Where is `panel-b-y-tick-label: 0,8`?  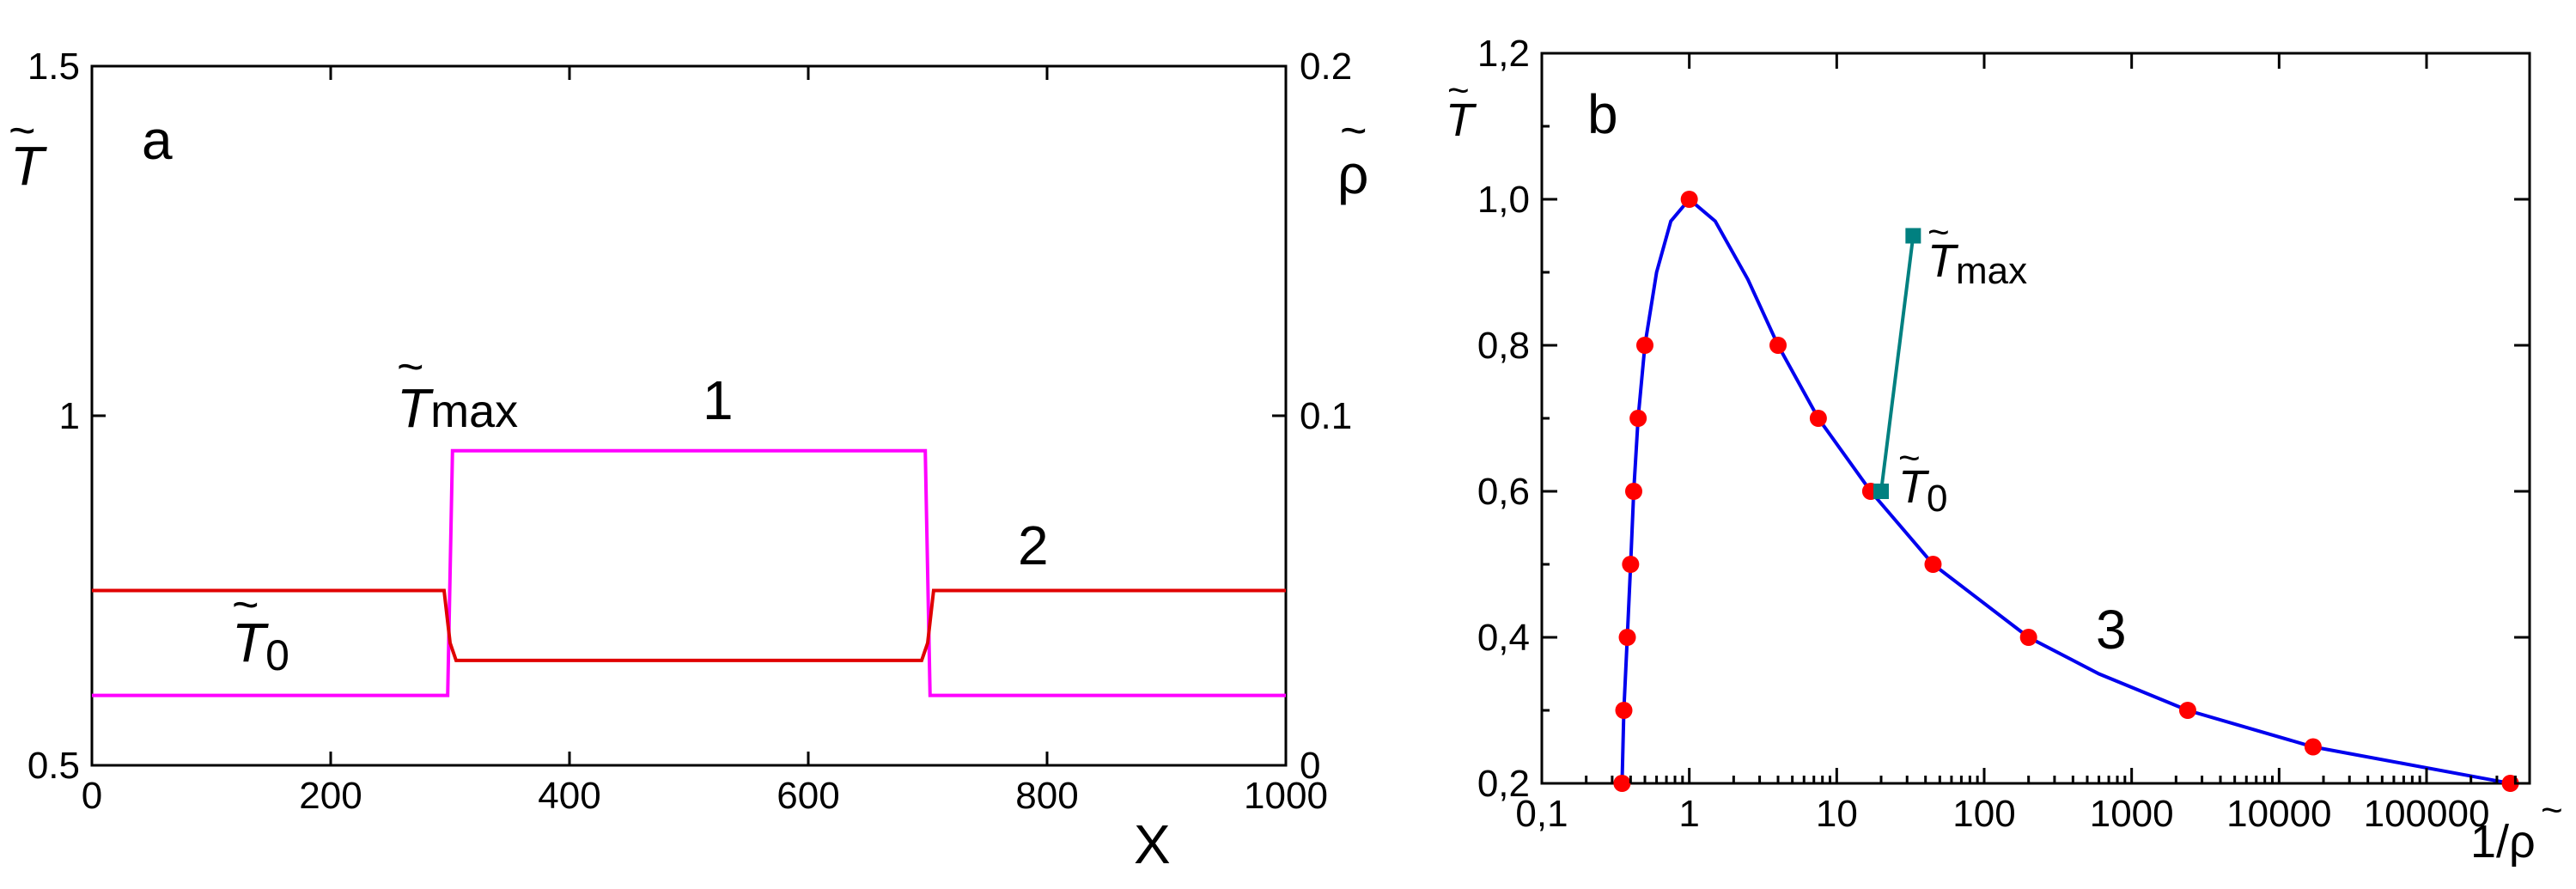 panel-b-y-tick-label: 0,8 is located at coordinates (1503, 346).